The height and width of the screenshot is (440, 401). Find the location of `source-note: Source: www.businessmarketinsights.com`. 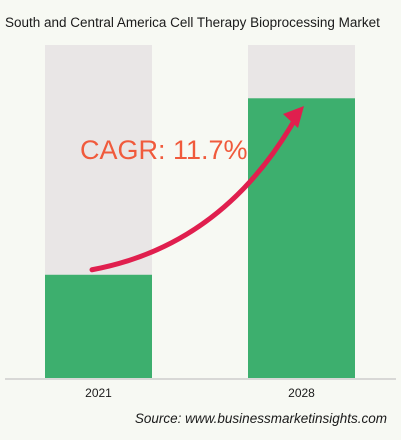

source-note: Source: www.businessmarketinsights.com is located at coordinates (260, 418).